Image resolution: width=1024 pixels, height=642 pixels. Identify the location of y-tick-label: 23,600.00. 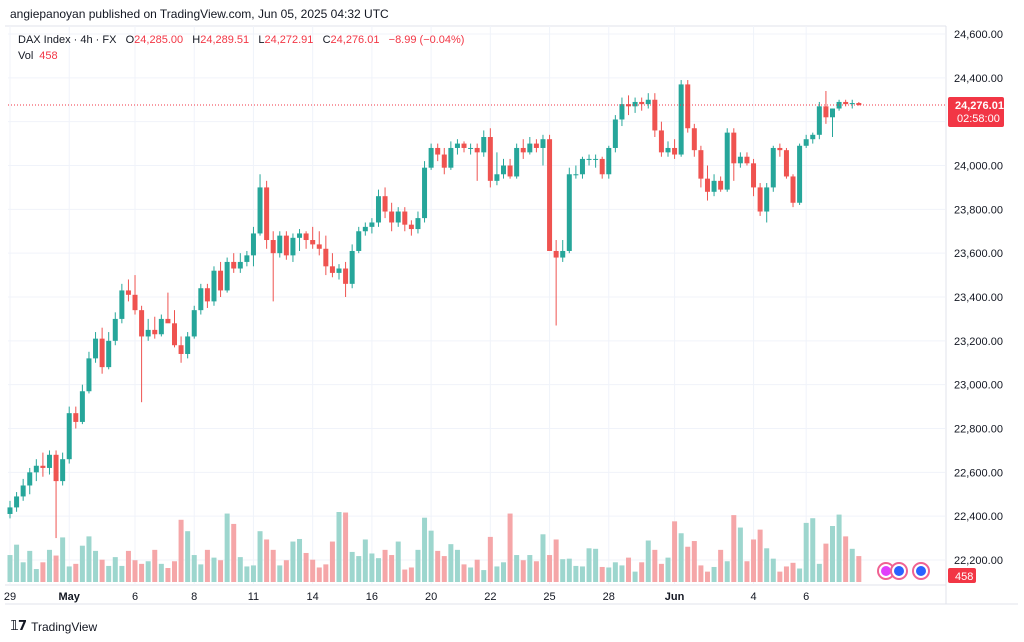
(978, 254).